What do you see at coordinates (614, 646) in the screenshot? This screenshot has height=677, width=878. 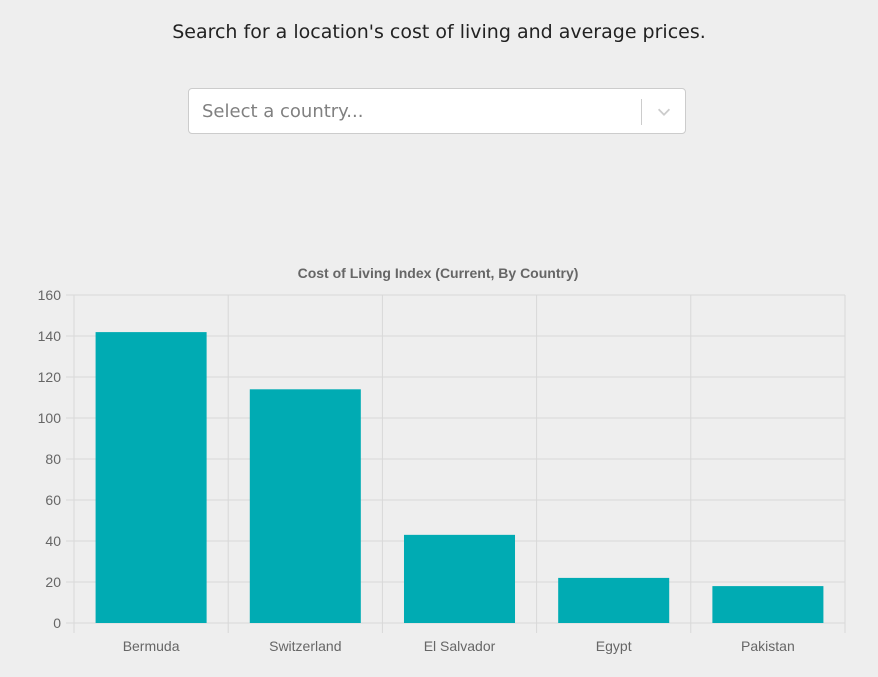 I see `x-tick-label: Egypt` at bounding box center [614, 646].